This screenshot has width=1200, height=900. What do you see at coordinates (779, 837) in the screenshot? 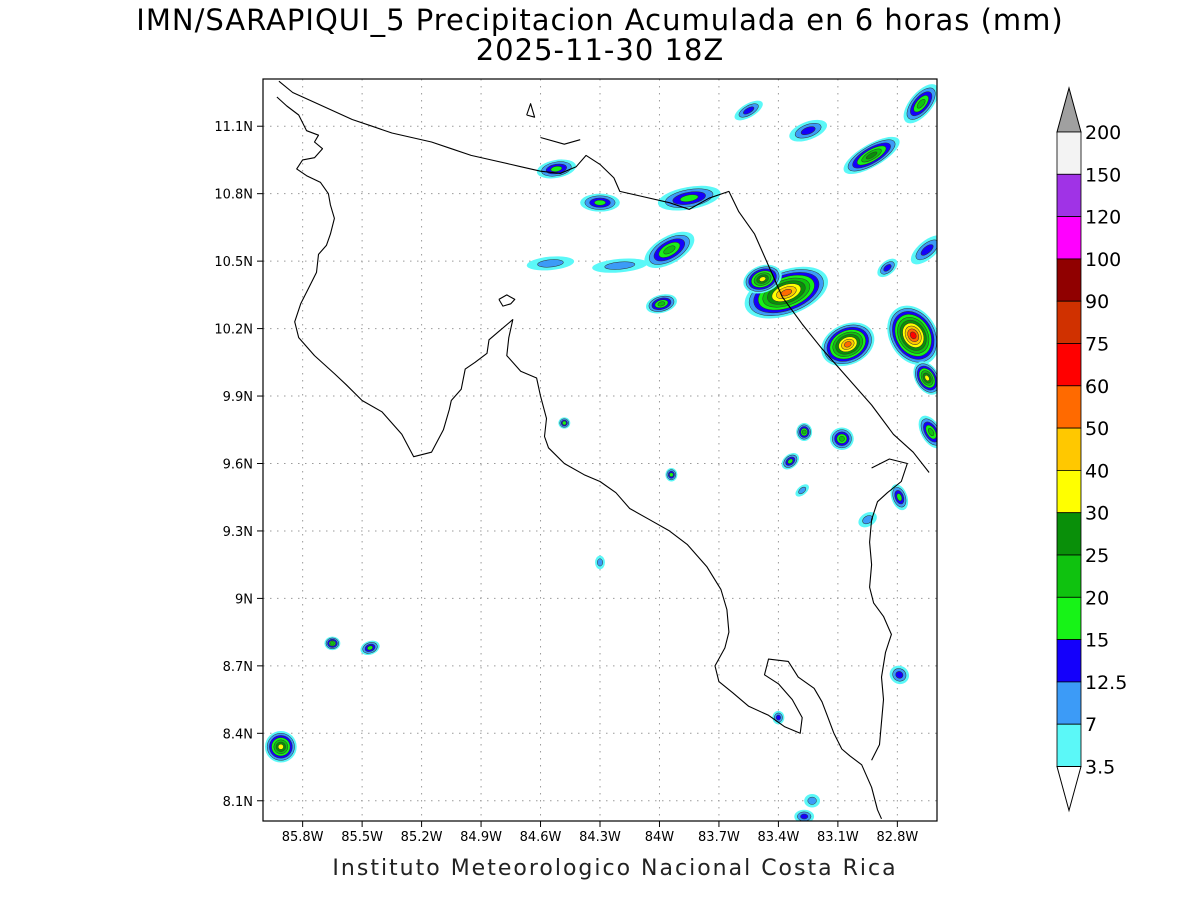
I see `tick-label-lon: 83.4W` at bounding box center [779, 837].